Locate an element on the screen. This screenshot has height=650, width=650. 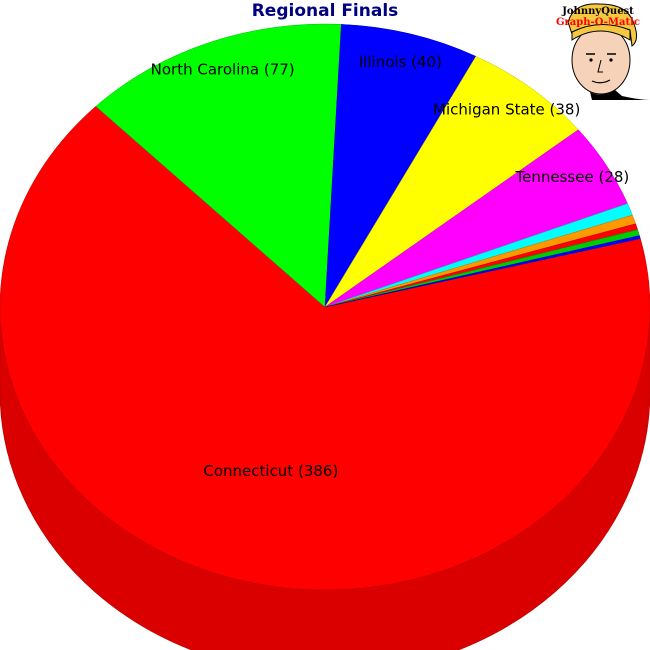
logo-line-2: Graph-O-Matic is located at coordinates (598, 22).